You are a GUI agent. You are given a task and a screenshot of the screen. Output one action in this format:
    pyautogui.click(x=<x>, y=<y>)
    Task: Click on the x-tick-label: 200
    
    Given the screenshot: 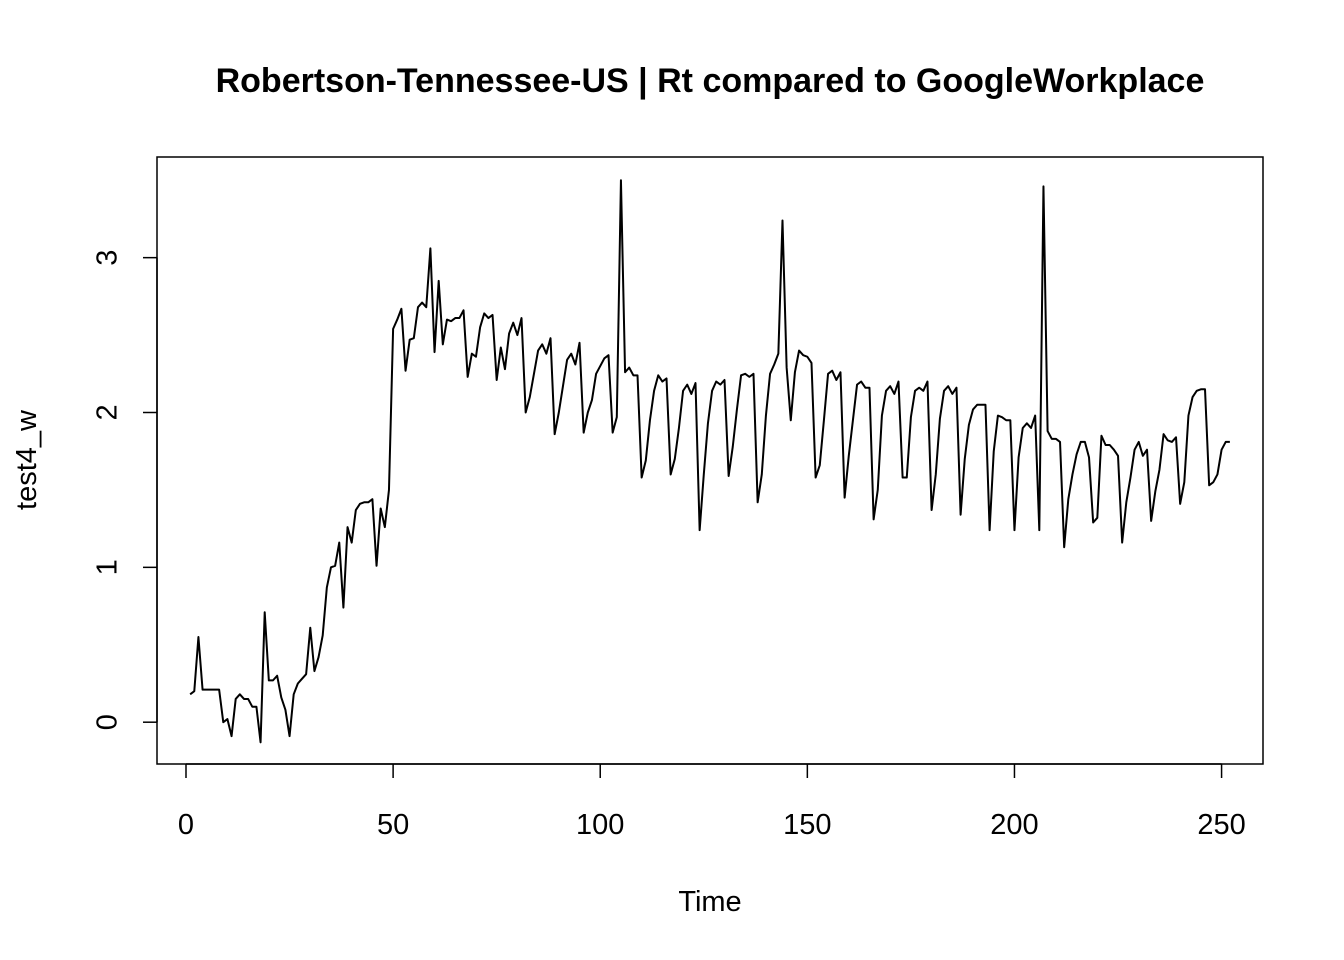 What is the action you would take?
    pyautogui.click(x=1014, y=825)
    